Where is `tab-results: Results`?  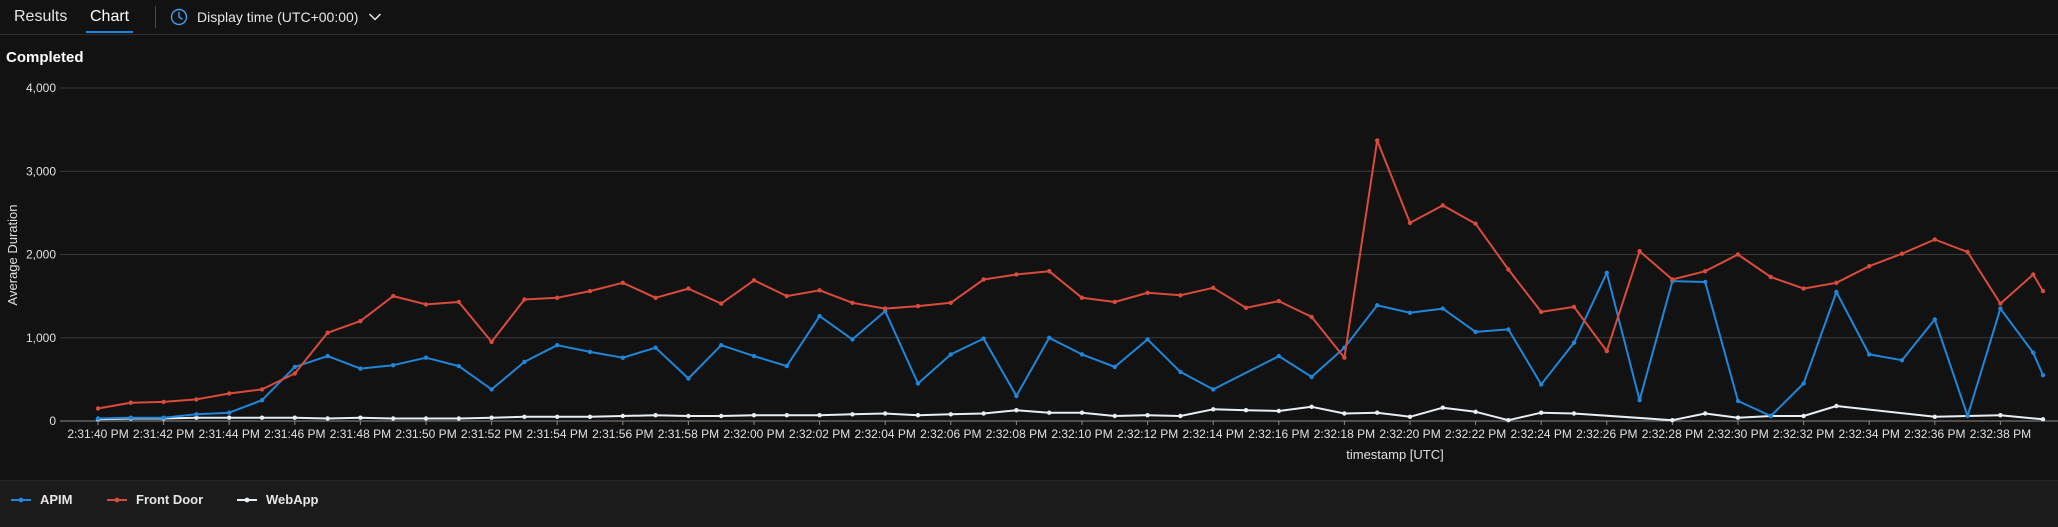
tab-results: Results is located at coordinates (41, 16).